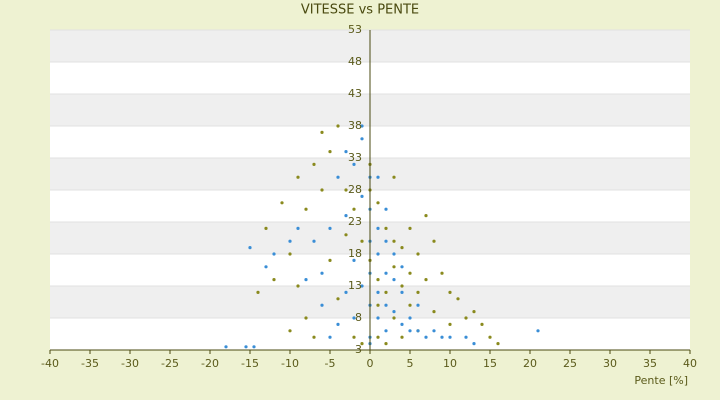 The image size is (720, 400). Describe the element at coordinates (250, 363) in the screenshot. I see `x-tick-label: -15` at that location.